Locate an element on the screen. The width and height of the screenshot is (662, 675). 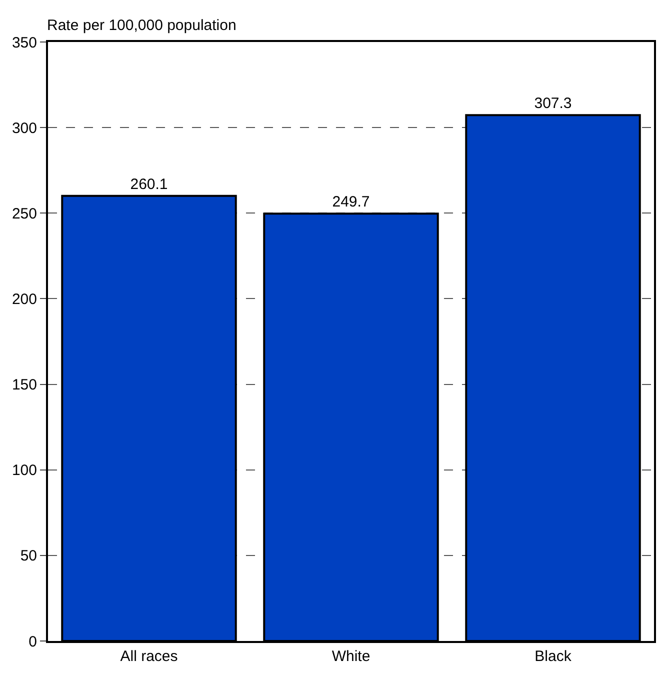
y-tick-label: 100 is located at coordinates (24, 471).